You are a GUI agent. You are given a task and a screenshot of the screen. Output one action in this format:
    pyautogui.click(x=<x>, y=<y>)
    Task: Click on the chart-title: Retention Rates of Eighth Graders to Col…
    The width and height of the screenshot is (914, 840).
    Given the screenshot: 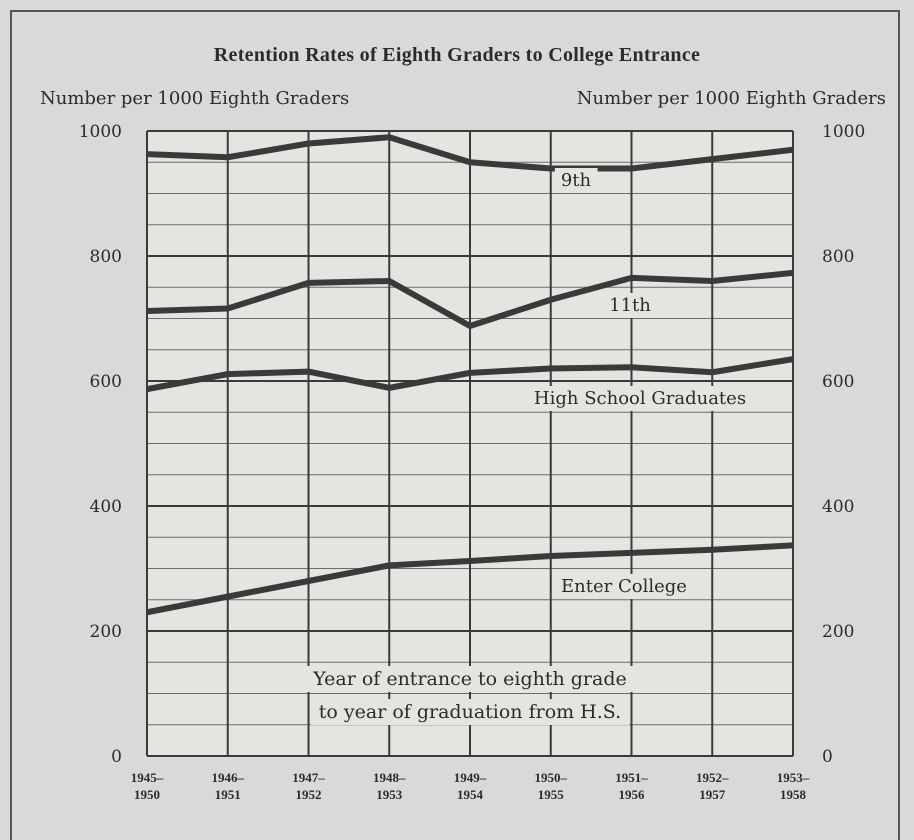 What is the action you would take?
    pyautogui.click(x=457, y=55)
    